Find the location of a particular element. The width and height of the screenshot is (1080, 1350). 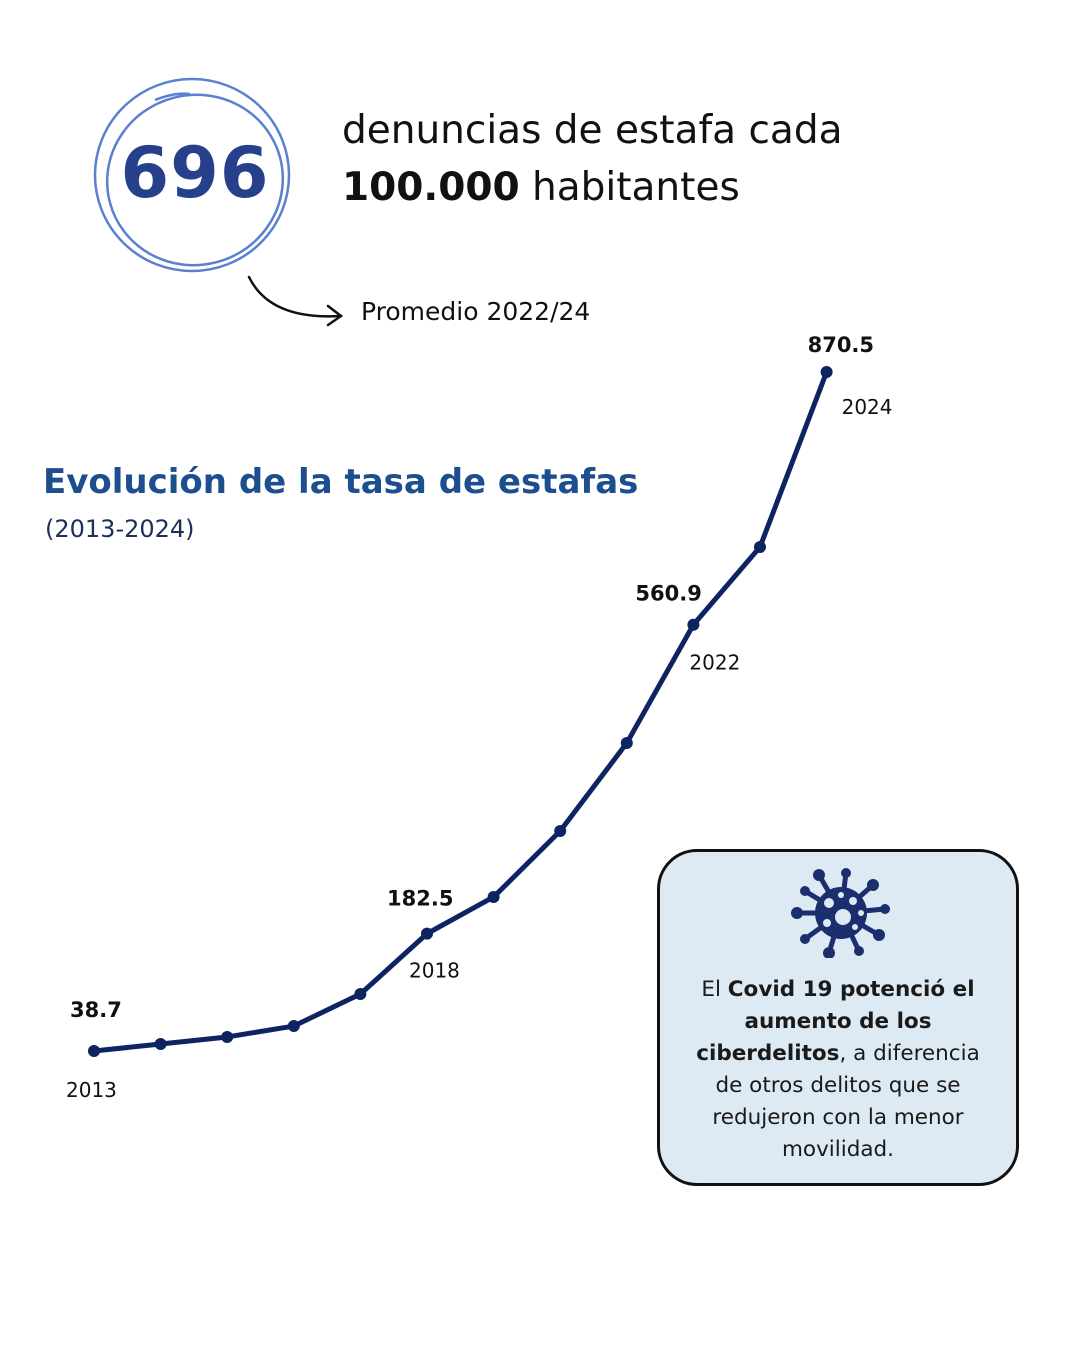

circle-scribble is located at coordinates (192, 175).